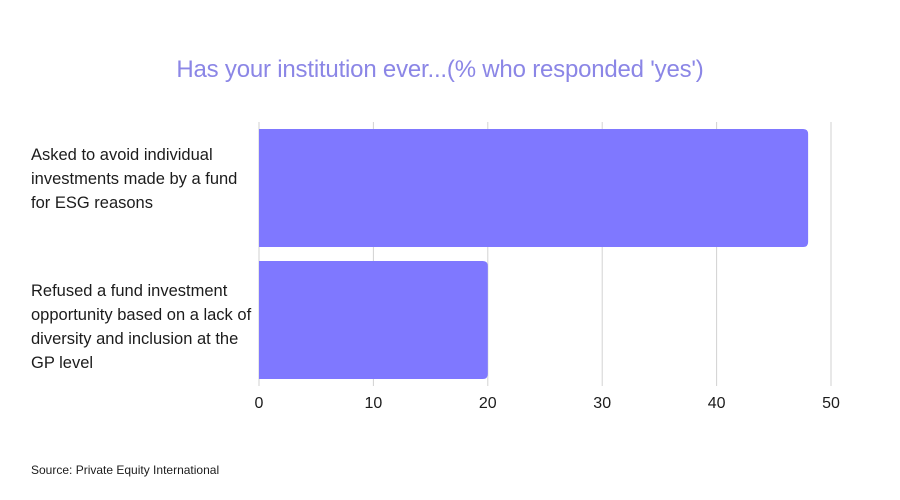 The height and width of the screenshot is (500, 900). What do you see at coordinates (488, 403) in the screenshot?
I see `x-tick-label: 20` at bounding box center [488, 403].